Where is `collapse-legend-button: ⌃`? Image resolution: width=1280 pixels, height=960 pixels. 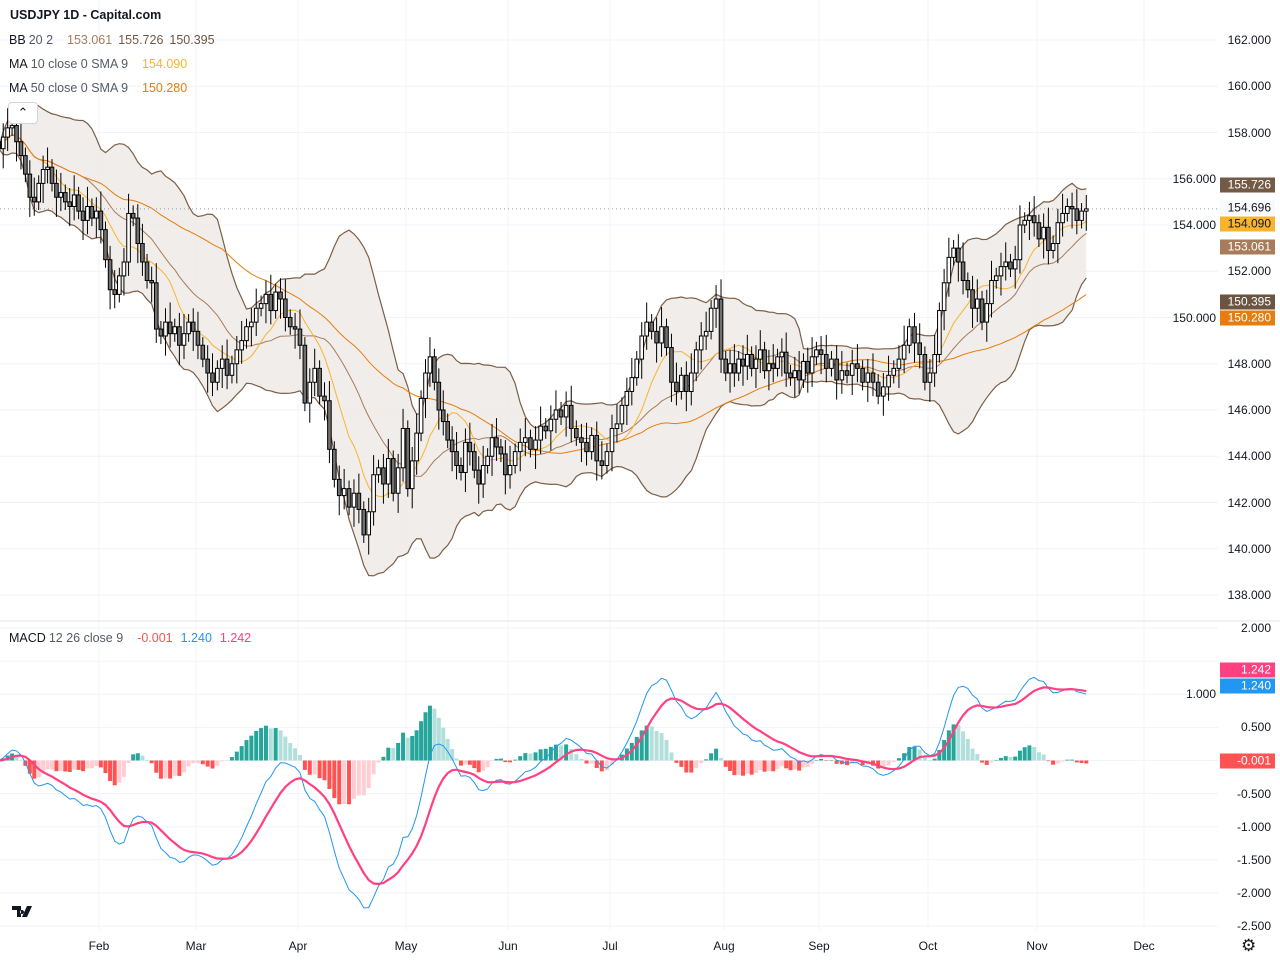 collapse-legend-button: ⌃ is located at coordinates (23, 113).